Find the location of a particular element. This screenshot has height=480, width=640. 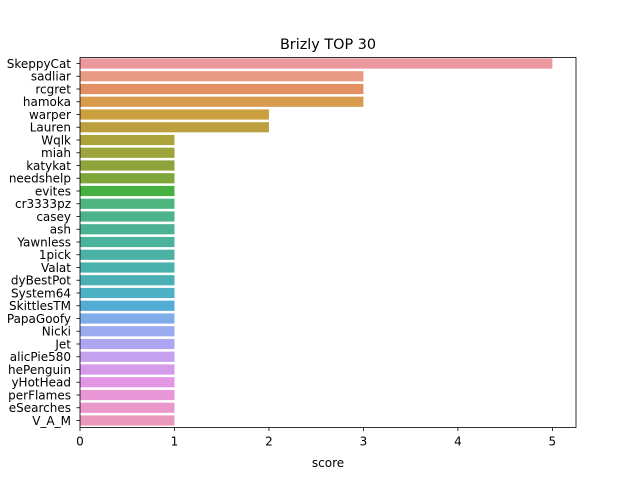

y-tick-label: alicPie580 is located at coordinates (40, 357).